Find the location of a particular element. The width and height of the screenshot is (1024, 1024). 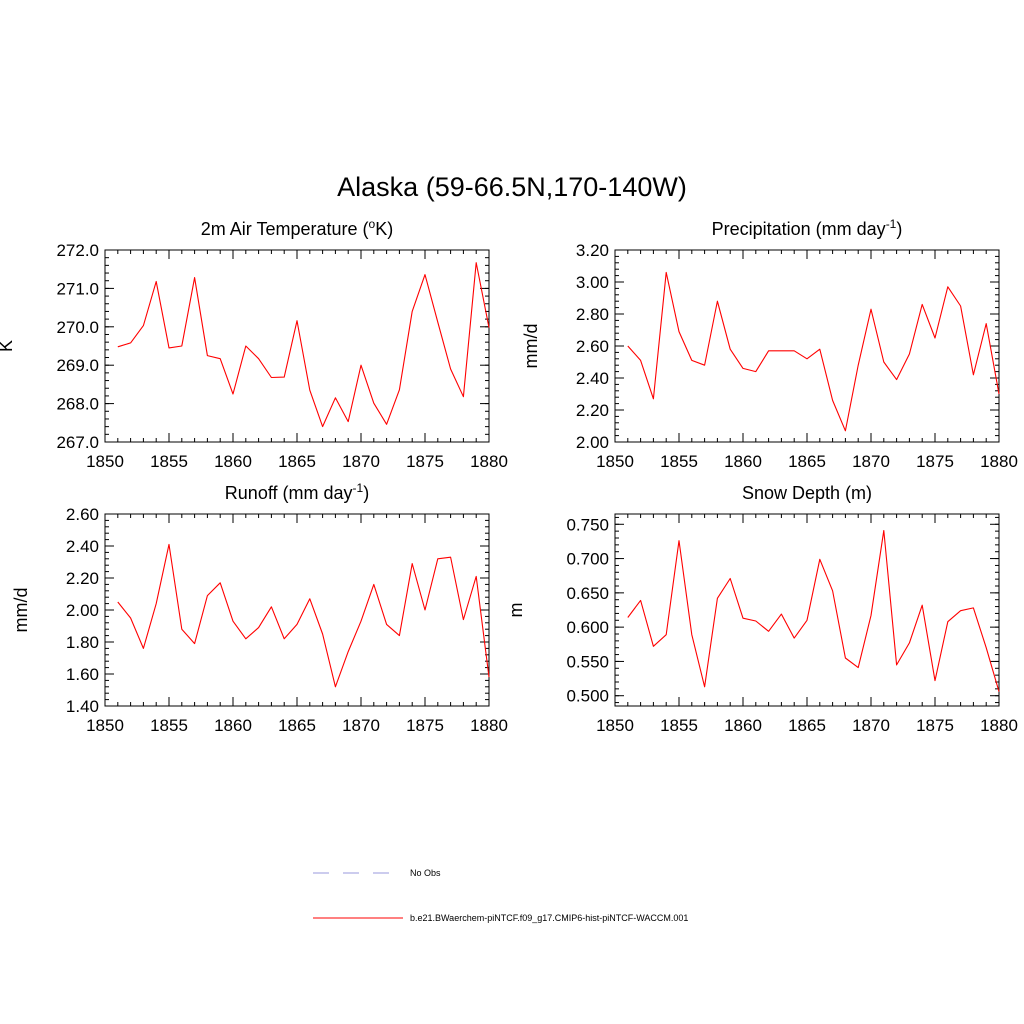

air-temperature-y-axis-label: K is located at coordinates (8, 346).